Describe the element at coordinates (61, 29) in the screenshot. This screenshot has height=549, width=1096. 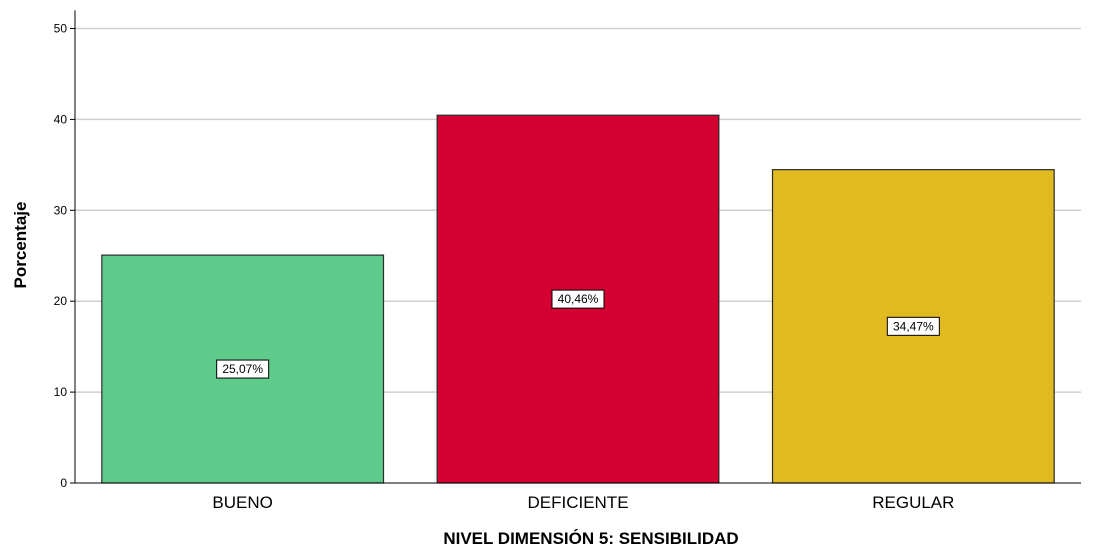
I see `y-tick-label: 50` at that location.